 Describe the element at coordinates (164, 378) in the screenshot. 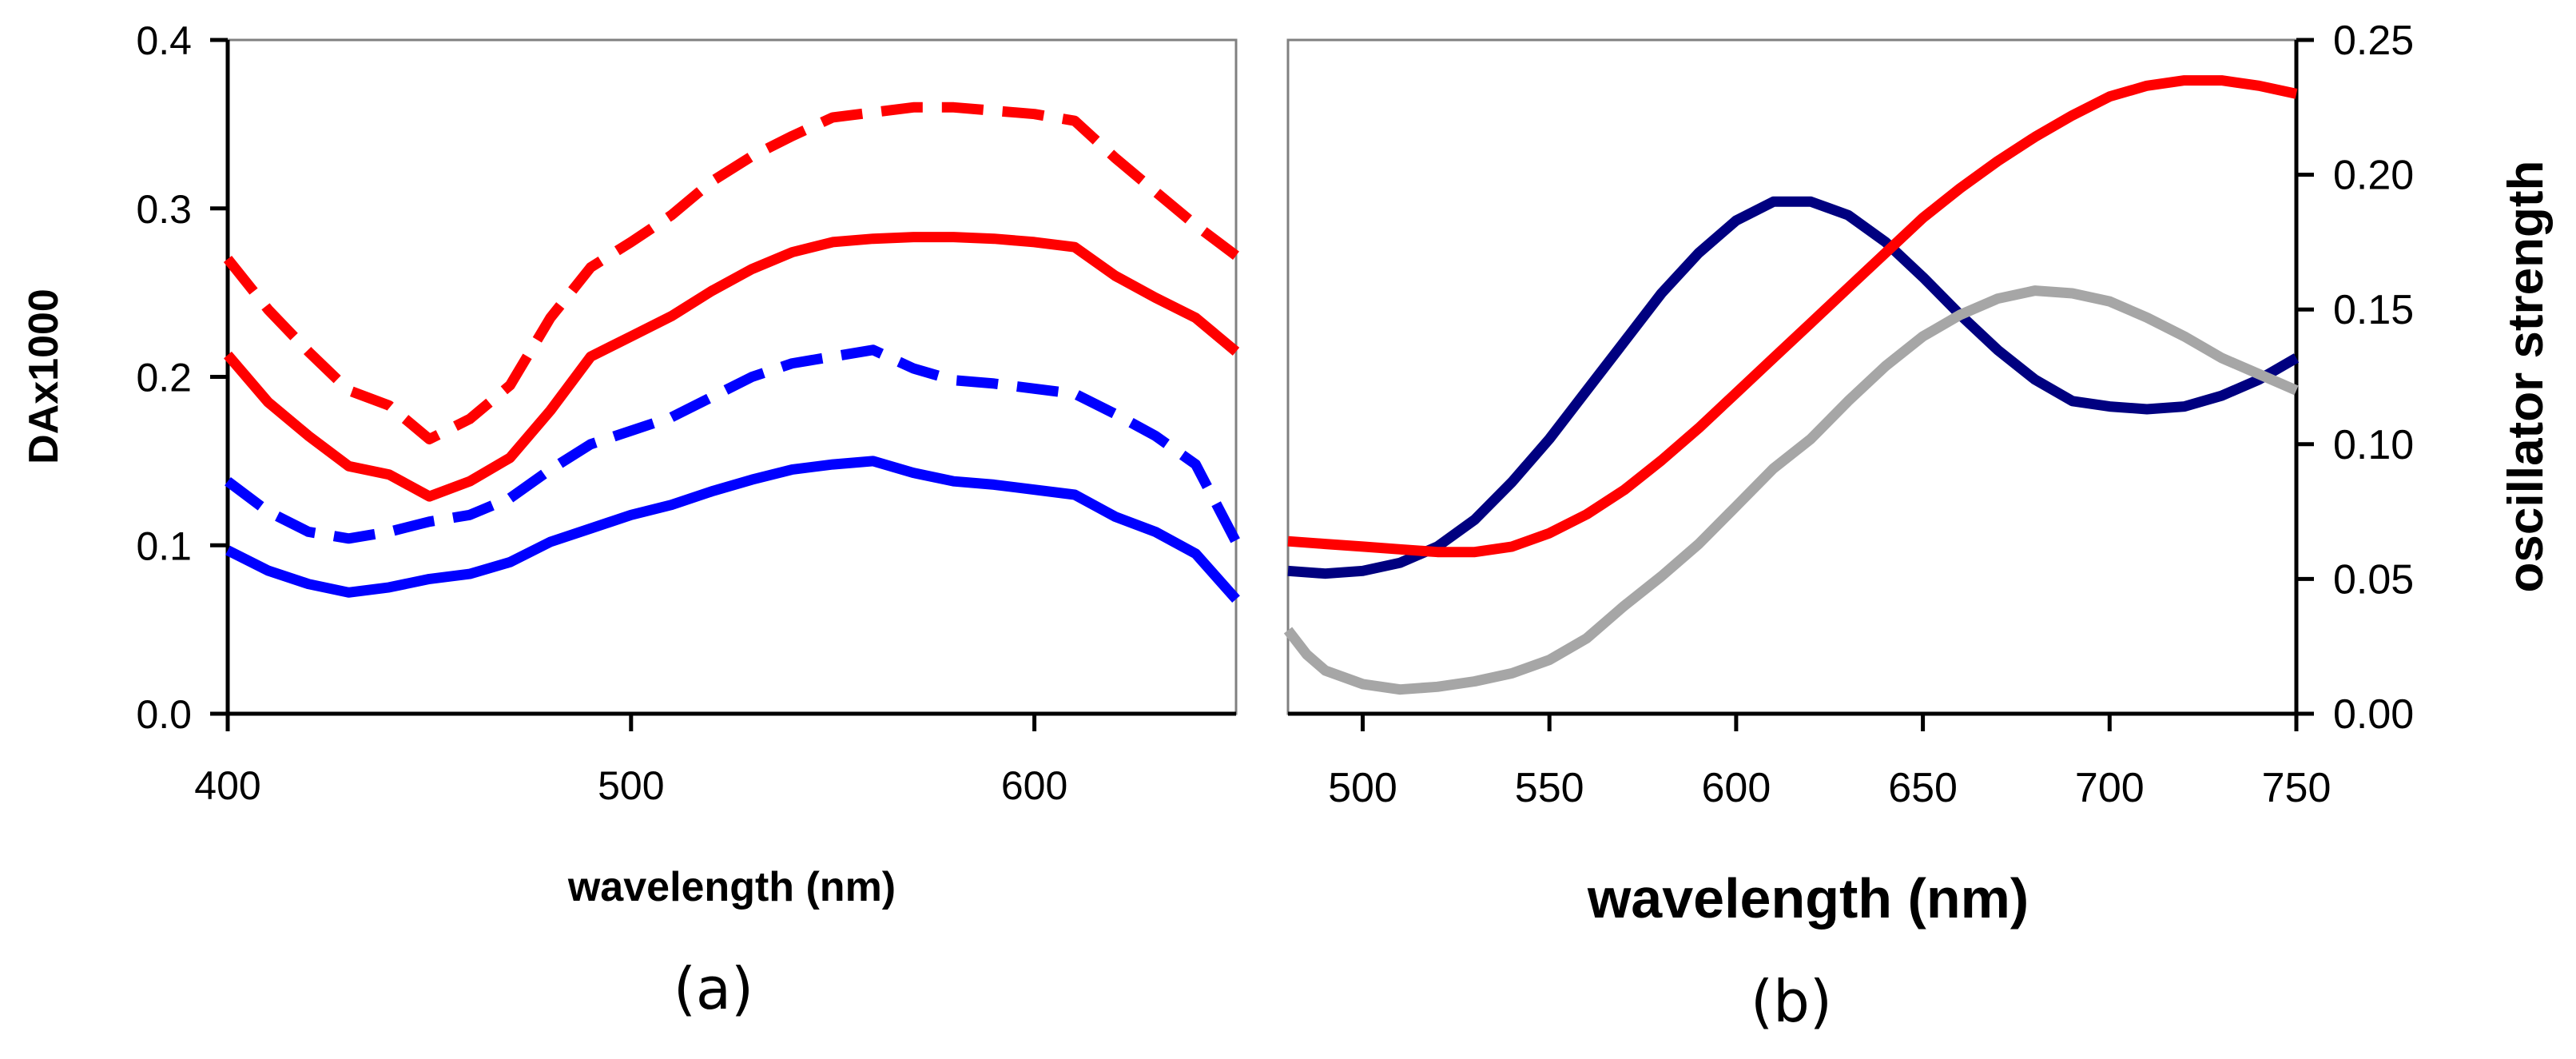

I see `panel-a-y-tick-label: 0.2` at that location.